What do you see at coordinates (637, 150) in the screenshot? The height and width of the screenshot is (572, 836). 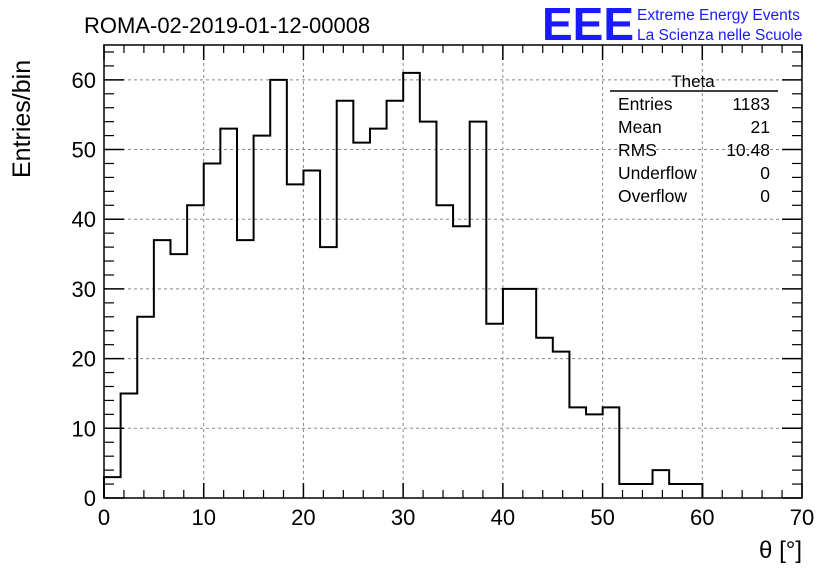 I see `stats-row-label: RMS` at bounding box center [637, 150].